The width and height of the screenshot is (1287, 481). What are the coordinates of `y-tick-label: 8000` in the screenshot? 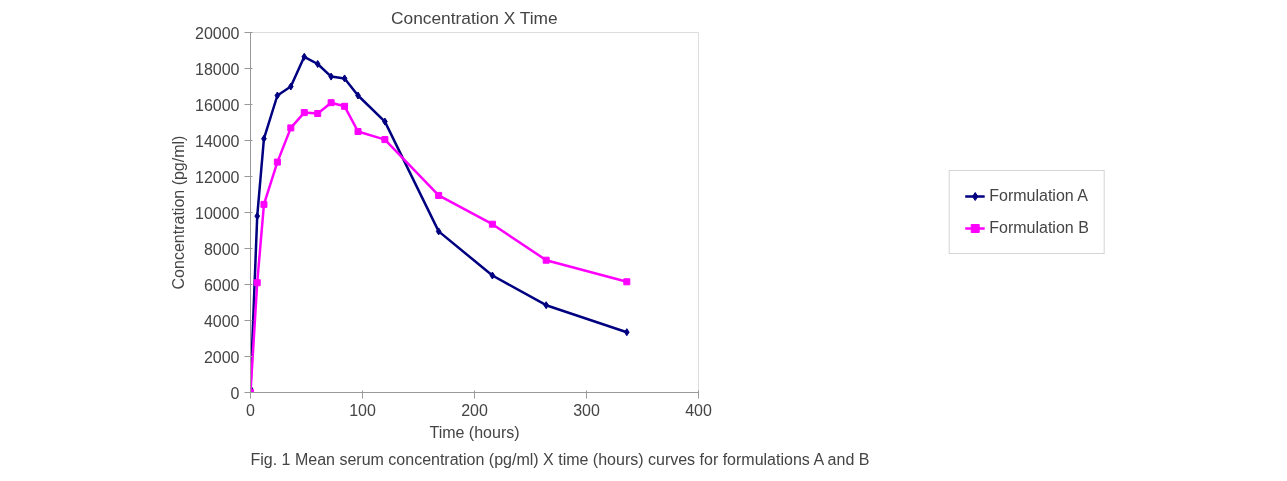 It's located at (221, 249).